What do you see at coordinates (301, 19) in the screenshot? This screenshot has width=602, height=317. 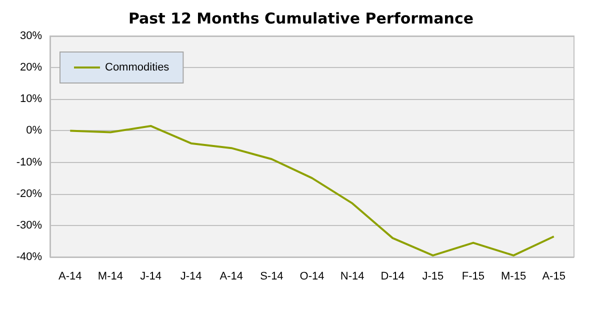 I see `chart-title: Past 12 Months Cumulative Performance` at bounding box center [301, 19].